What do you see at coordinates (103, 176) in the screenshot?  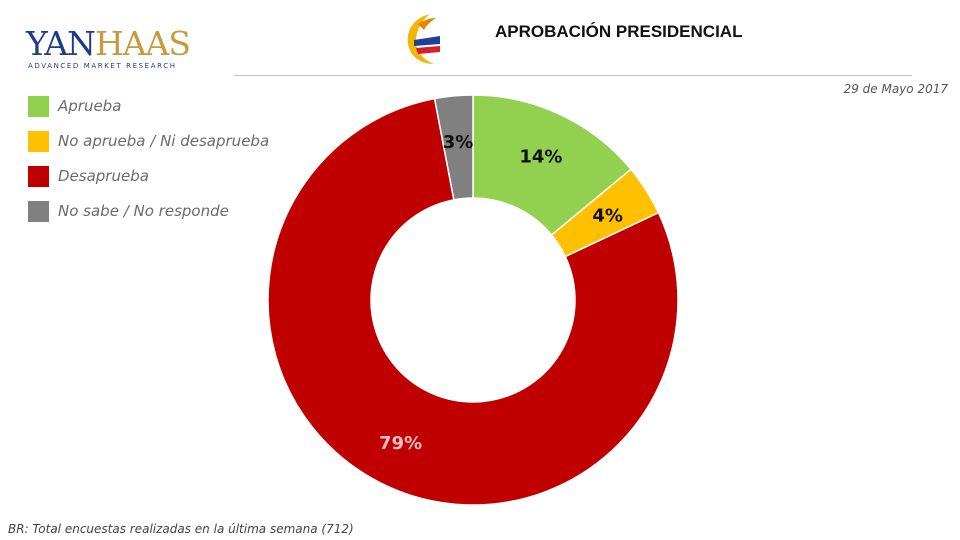 I see `legend-label: Desaprueba` at bounding box center [103, 176].